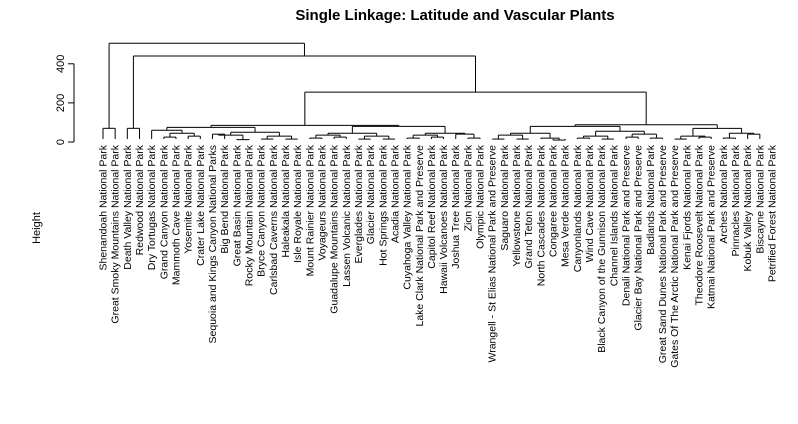  I want to click on leaf-label: Cuyahoga Valley National Park, so click(408, 216).